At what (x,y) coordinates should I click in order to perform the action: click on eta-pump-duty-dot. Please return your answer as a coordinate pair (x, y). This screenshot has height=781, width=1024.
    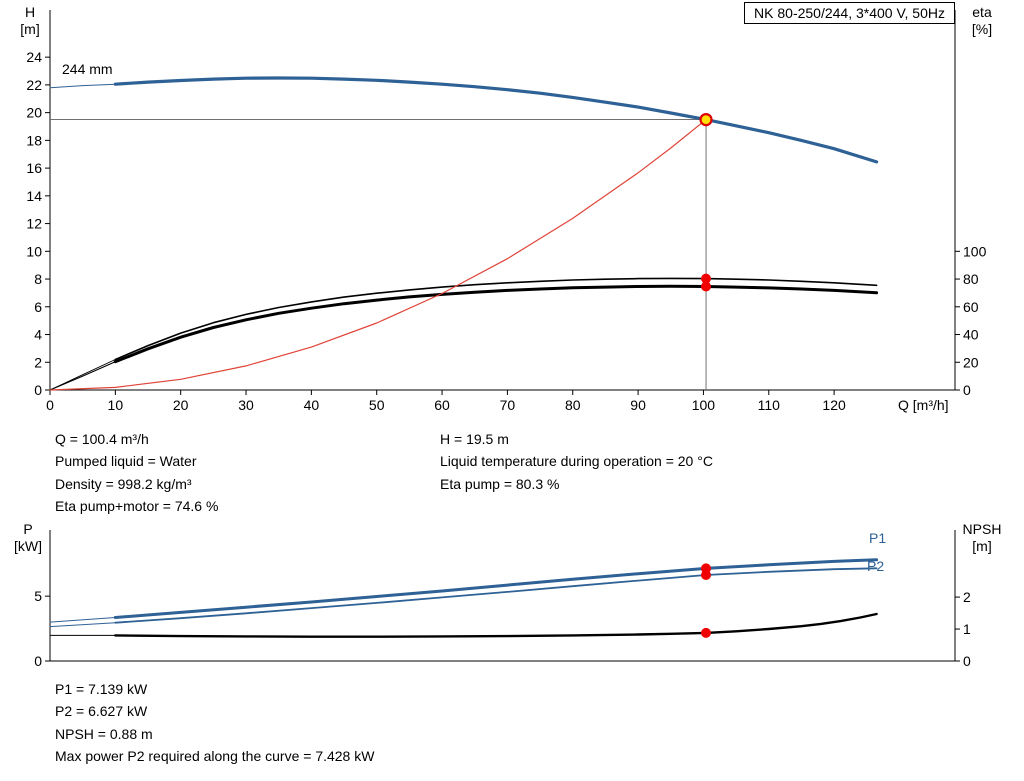
    Looking at the image, I should click on (706, 278).